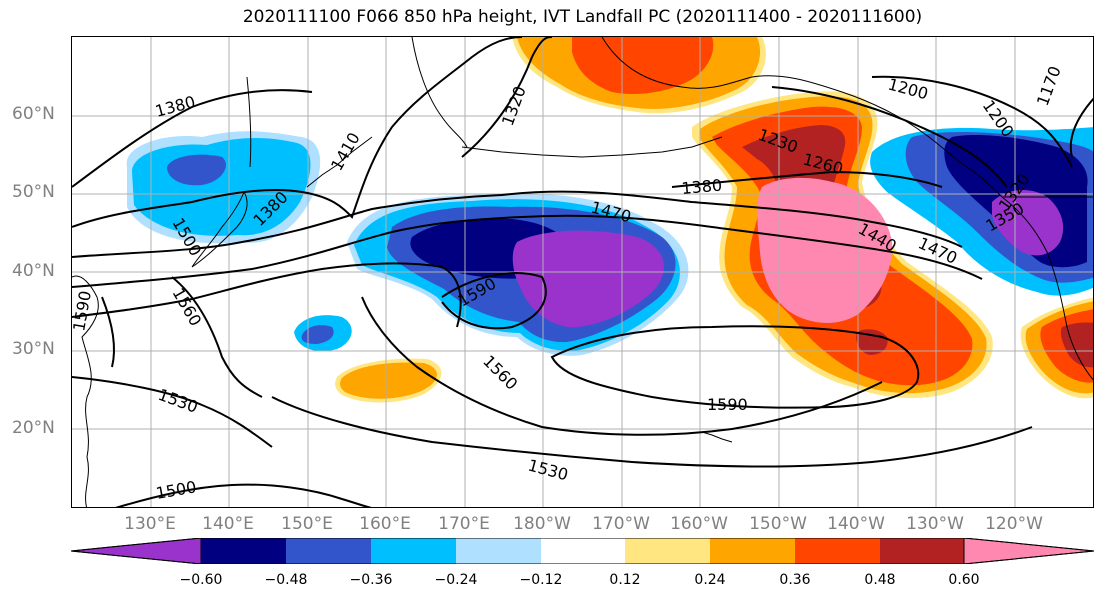 This screenshot has height=601, width=1105. What do you see at coordinates (371, 580) in the screenshot?
I see `colorbar-tick-label: −0.36` at bounding box center [371, 580].